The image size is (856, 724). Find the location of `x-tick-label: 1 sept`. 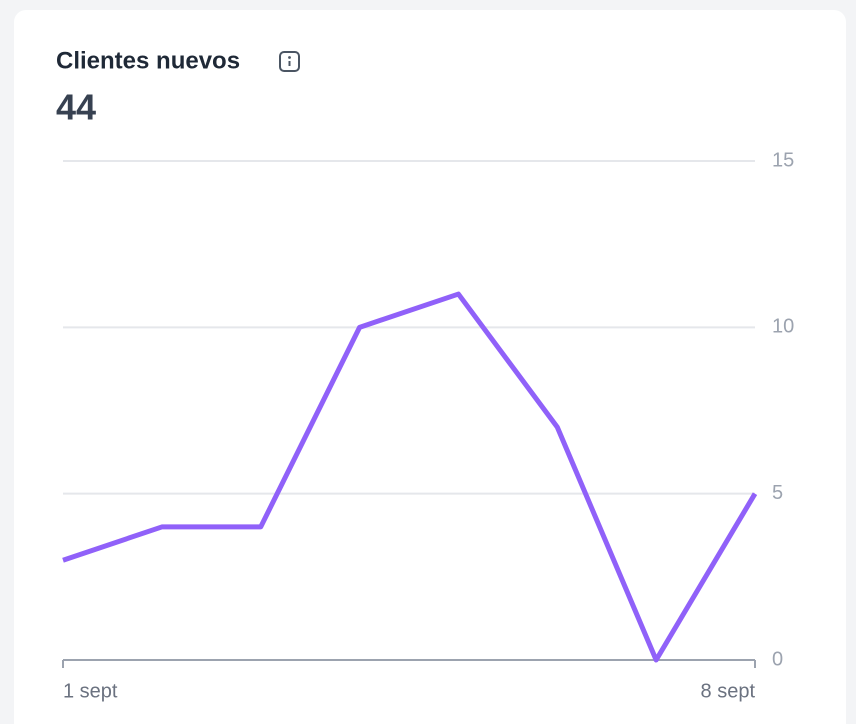

x-tick-label: 1 sept is located at coordinates (90, 691).